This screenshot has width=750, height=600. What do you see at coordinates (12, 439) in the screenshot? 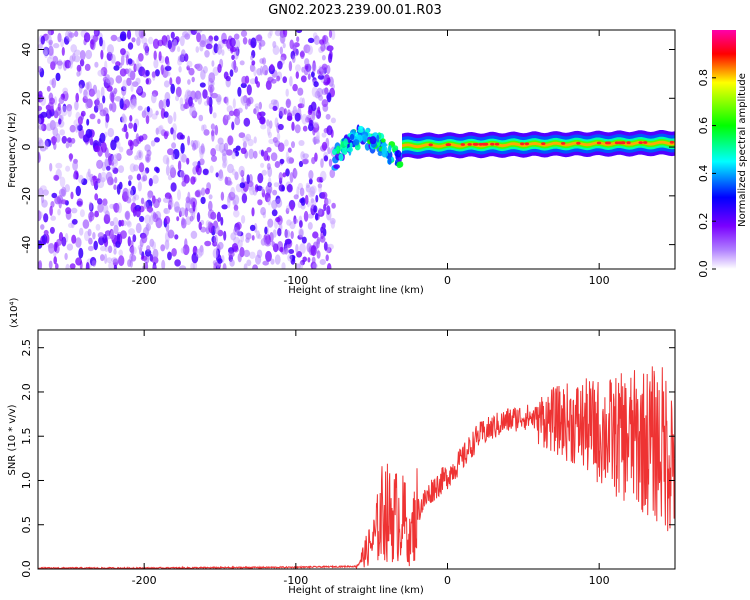
I see `snr-y-label: SNR (10 * v/v)` at bounding box center [12, 439].